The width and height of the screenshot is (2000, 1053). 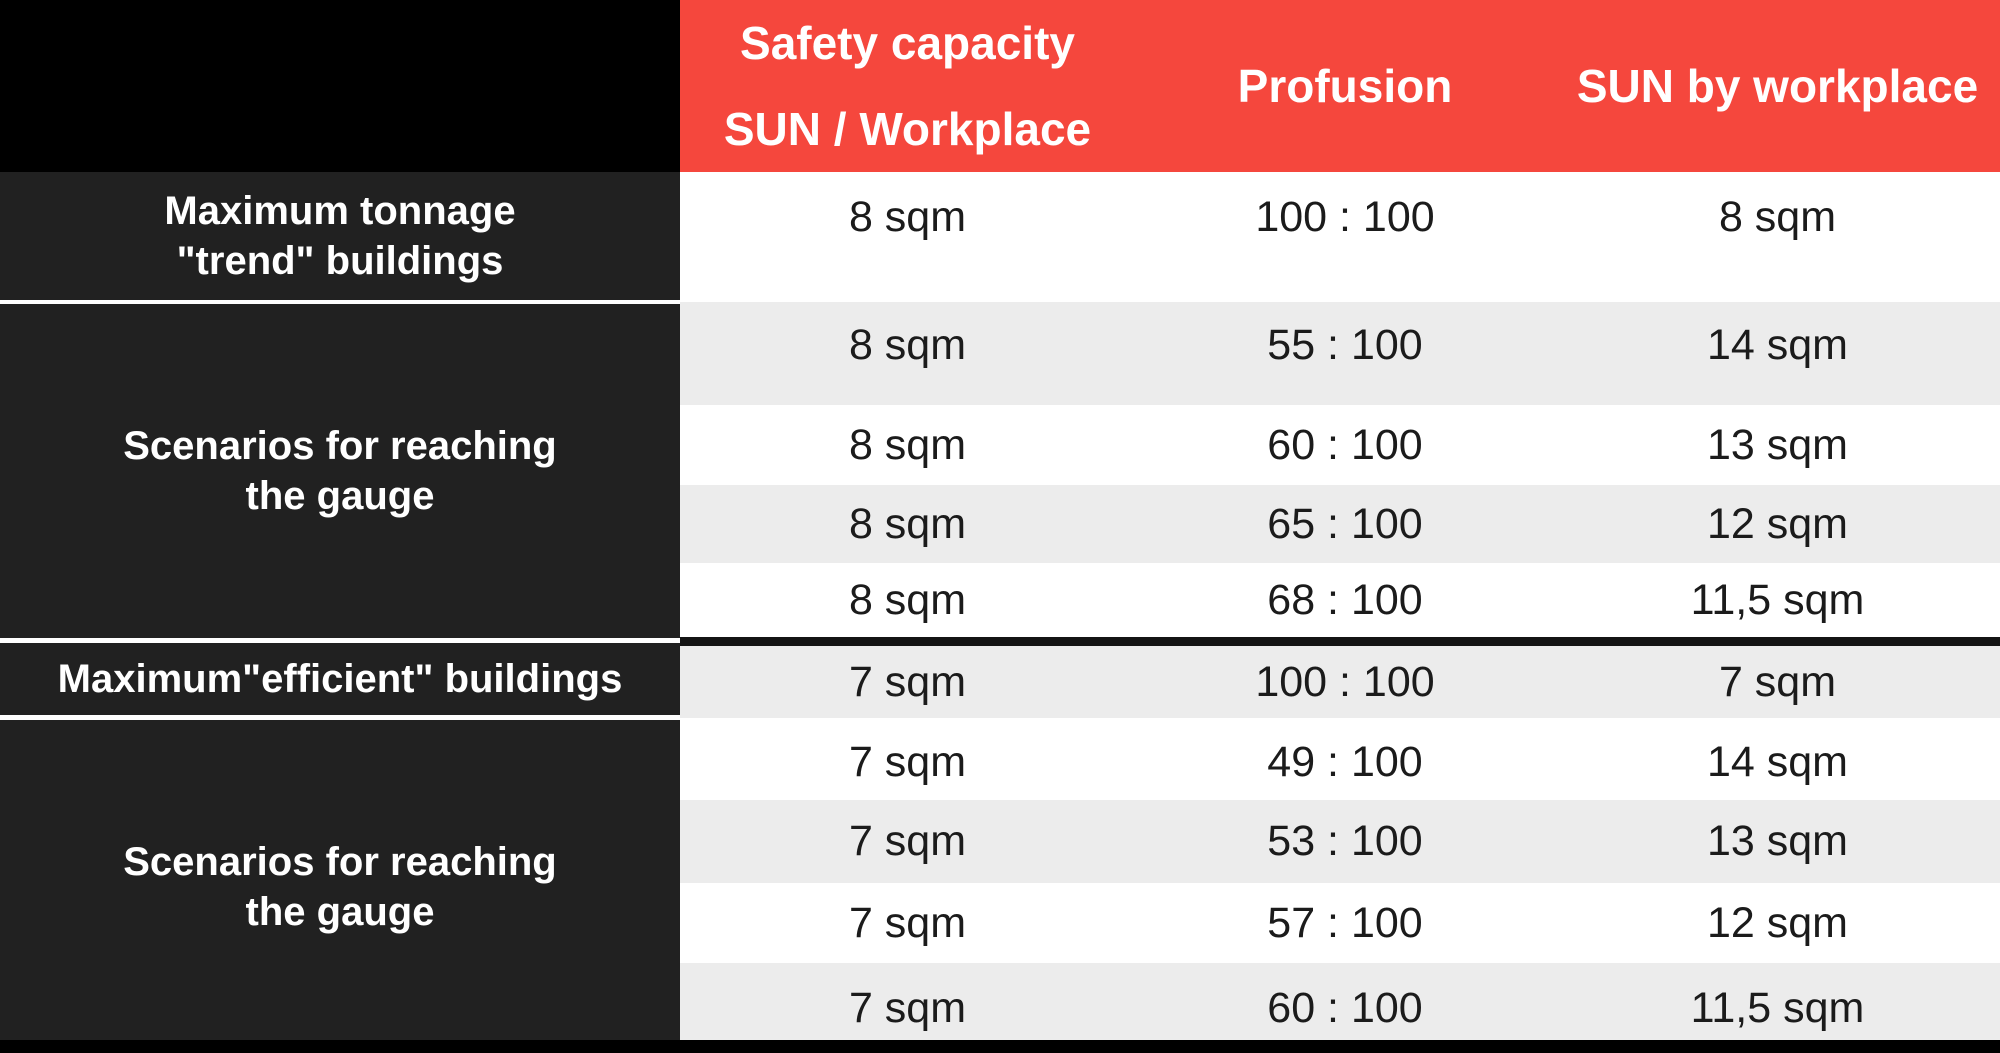 I want to click on row-label-text: Maximum tonnage "trend" buildings, so click(x=340, y=236).